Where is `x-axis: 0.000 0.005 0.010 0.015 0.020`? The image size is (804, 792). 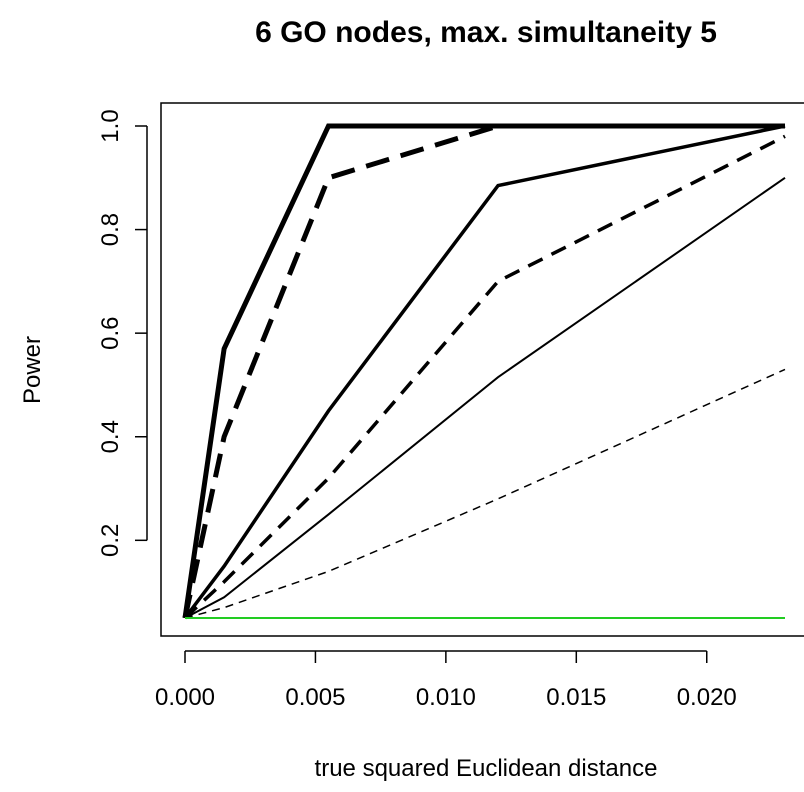
x-axis: 0.000 0.005 0.010 0.015 0.020 is located at coordinates (446, 680).